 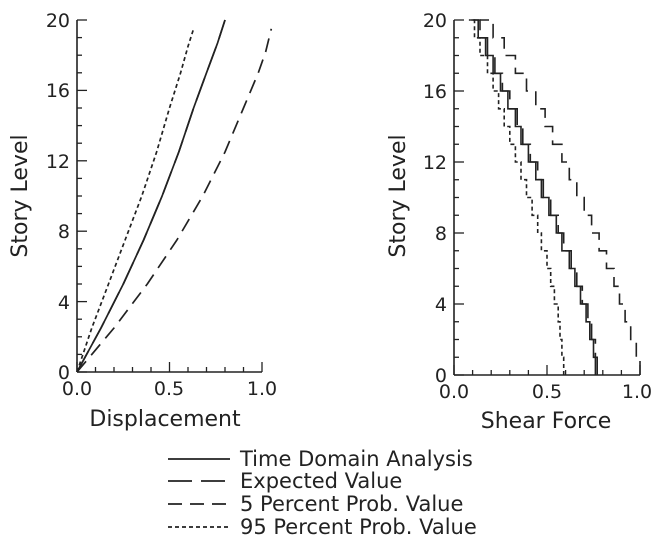 I want to click on displacement-series-expected-value, so click(x=151, y=196).